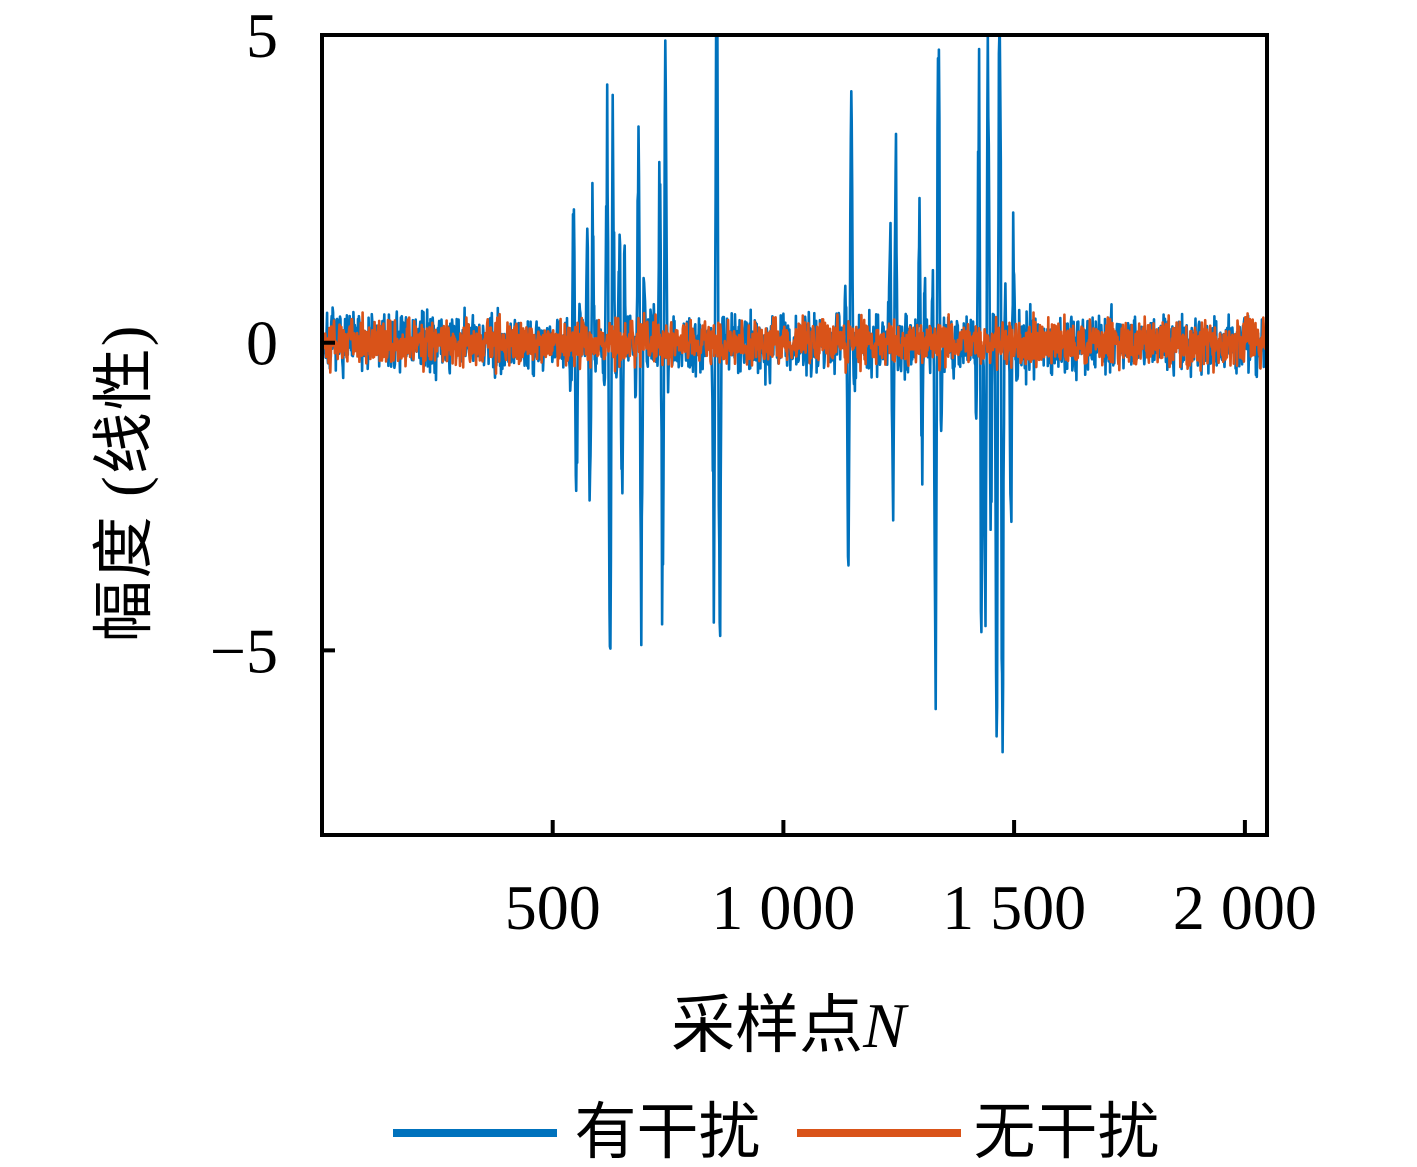  Describe the element at coordinates (794, 343) in the screenshot. I see `no-interference-trace` at that location.